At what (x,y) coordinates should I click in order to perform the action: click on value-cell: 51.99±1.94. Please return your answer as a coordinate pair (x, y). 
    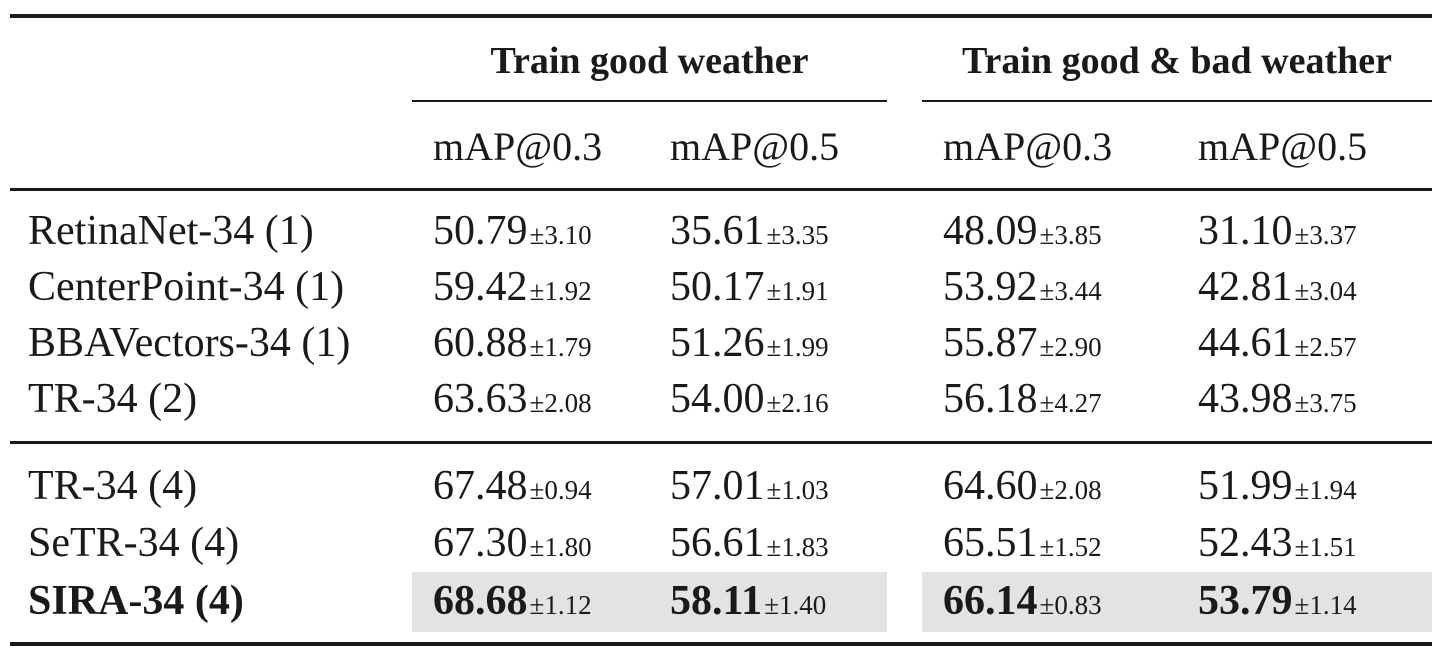
    Looking at the image, I should click on (1277, 490).